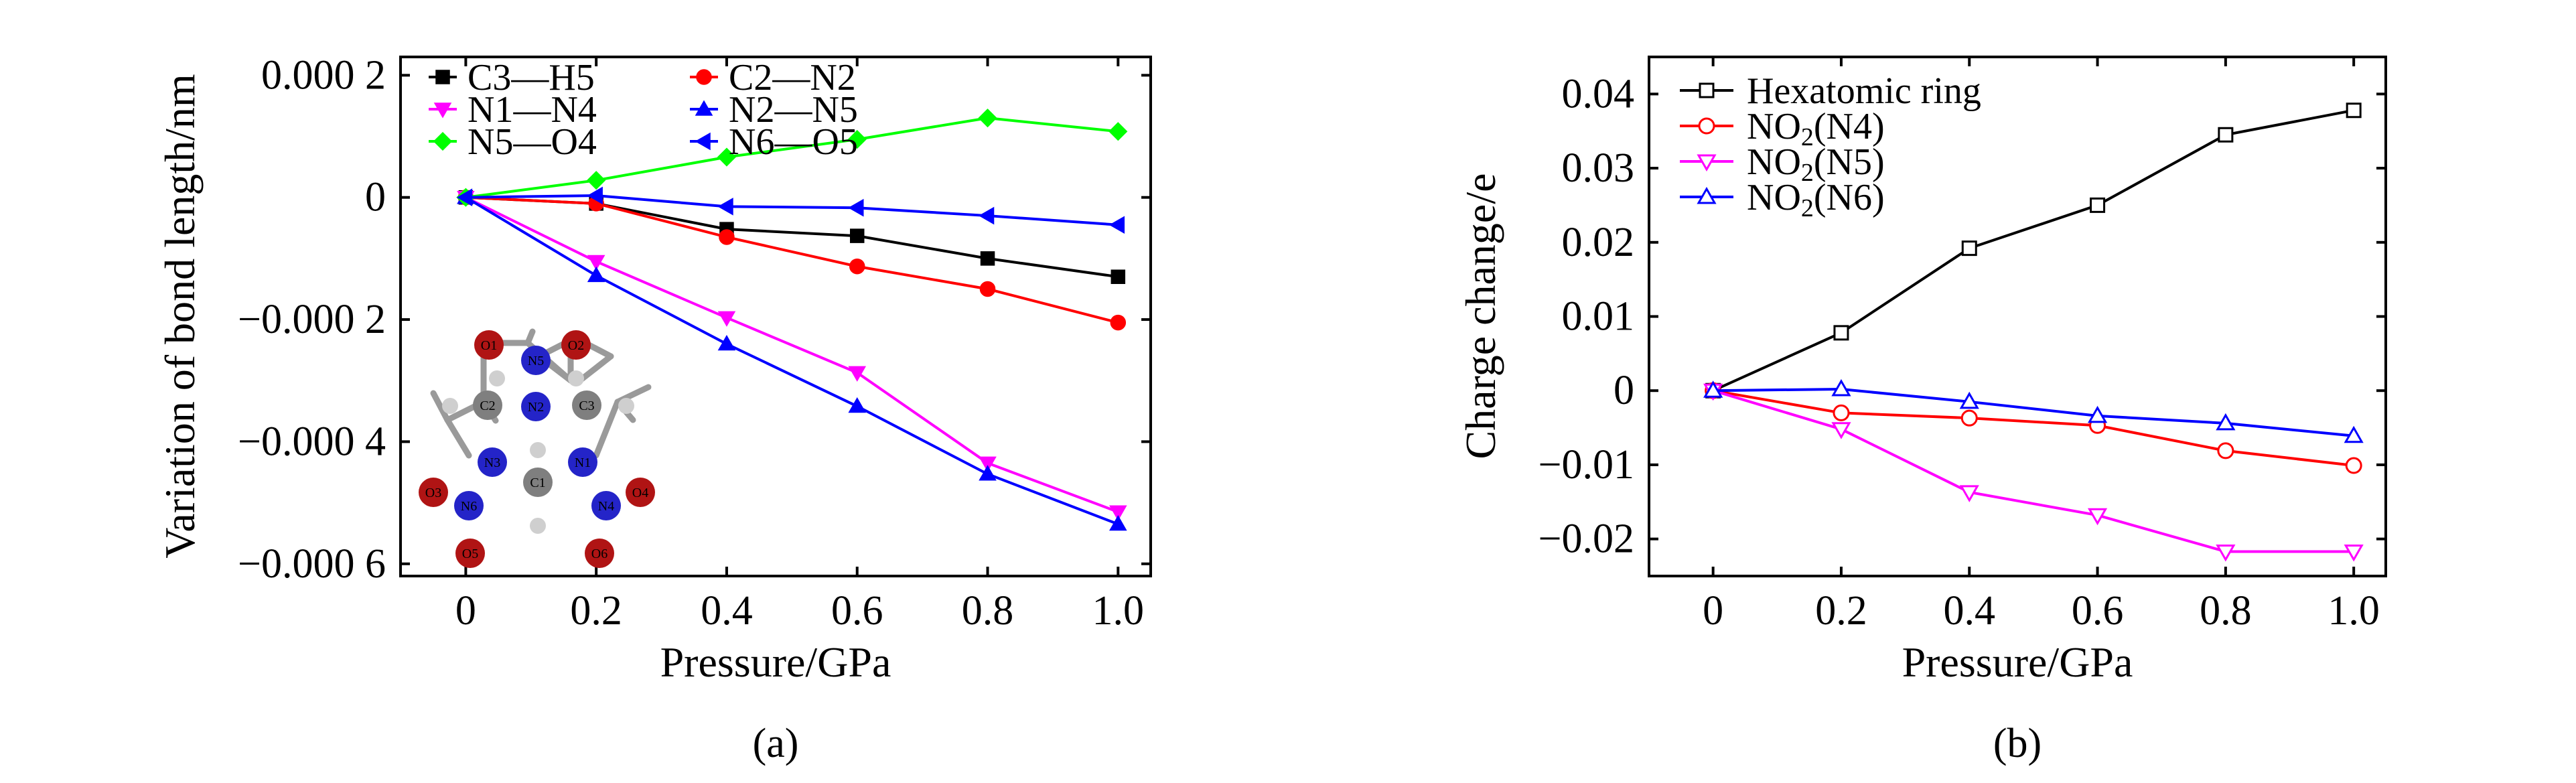 The image size is (2576, 783). I want to click on y-tick-label: −0.01, so click(1586, 465).